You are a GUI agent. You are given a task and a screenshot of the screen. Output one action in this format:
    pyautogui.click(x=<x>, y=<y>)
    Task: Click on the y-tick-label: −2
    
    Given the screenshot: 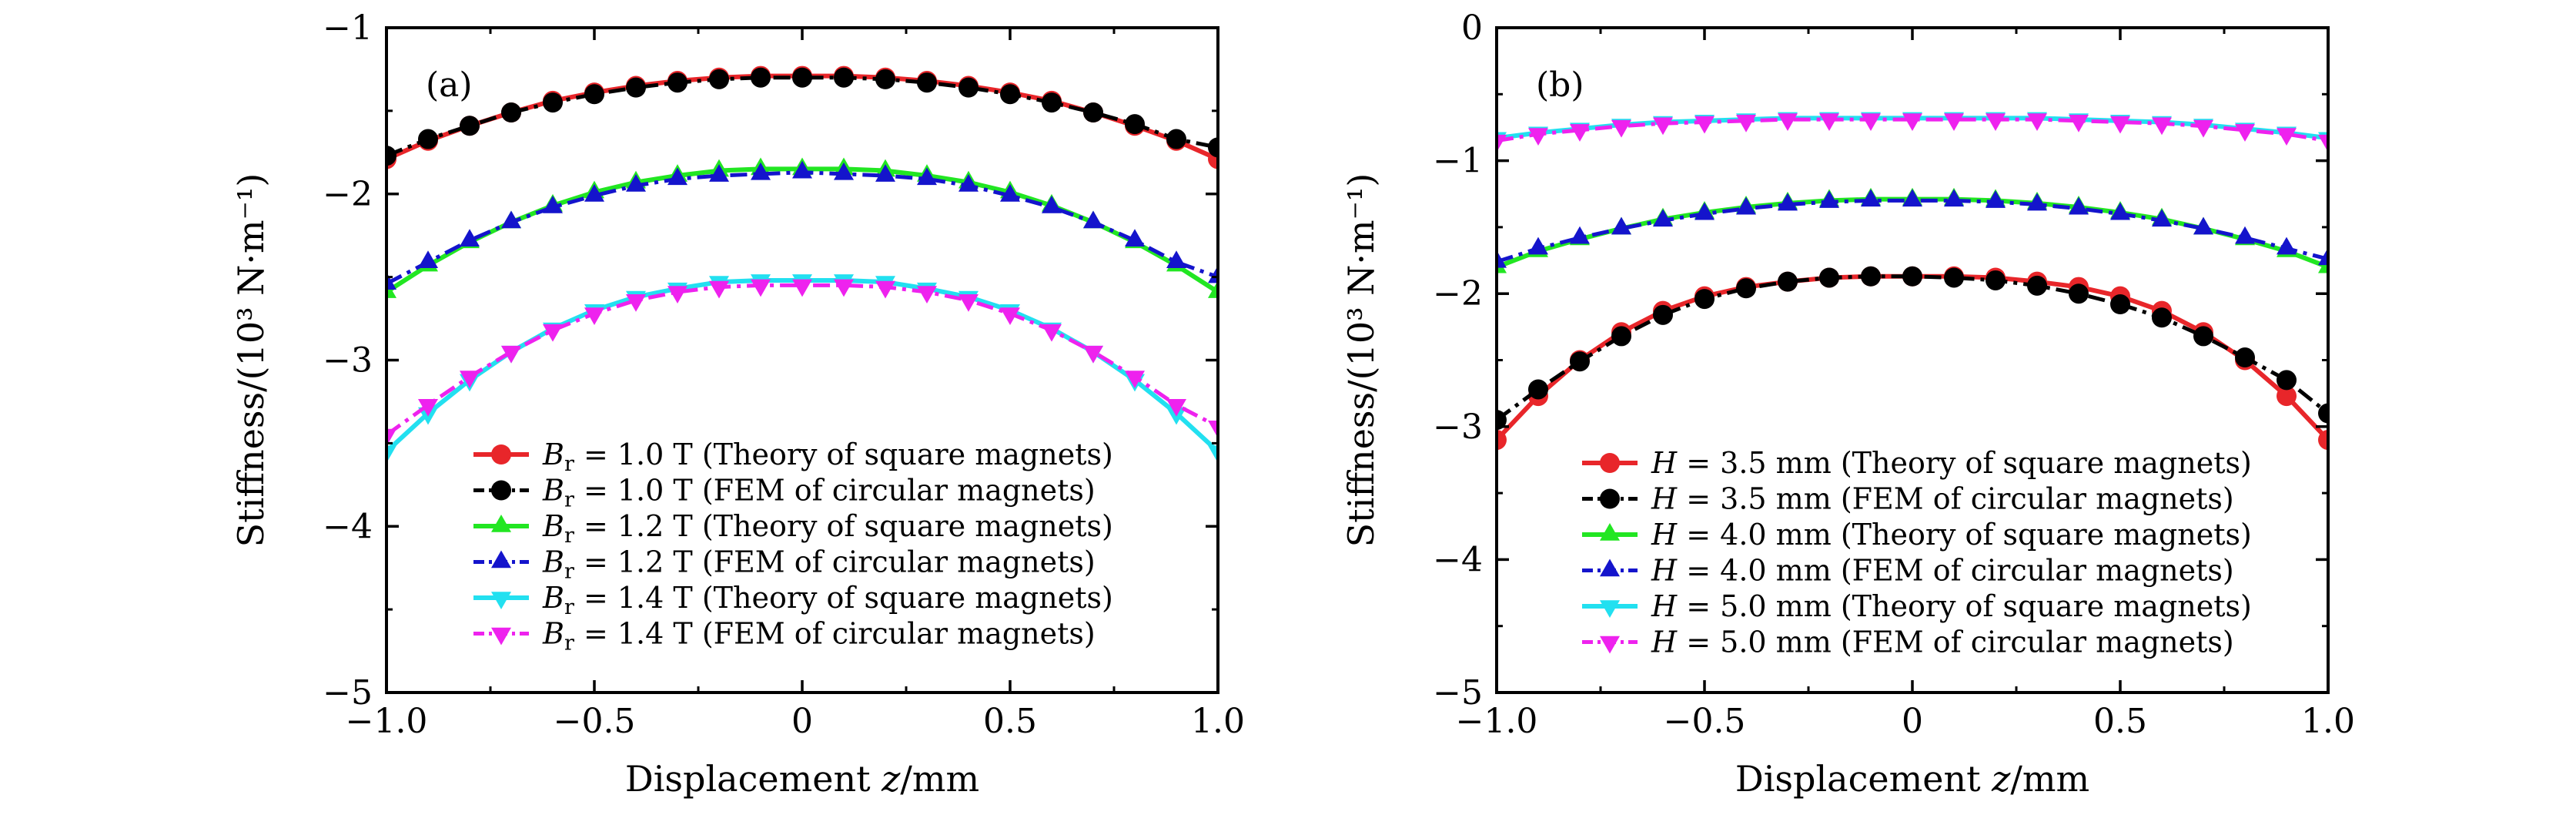 What is the action you would take?
    pyautogui.click(x=348, y=195)
    